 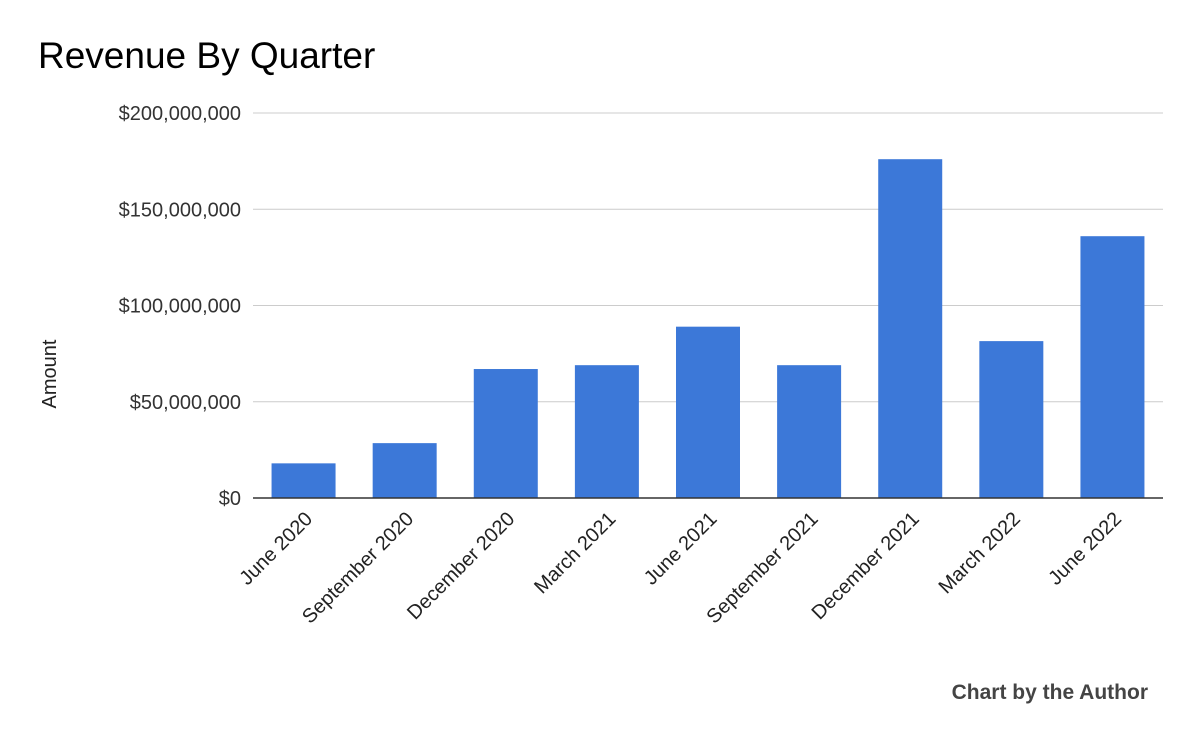 I want to click on x-tick-label: March 2022, so click(x=980, y=553).